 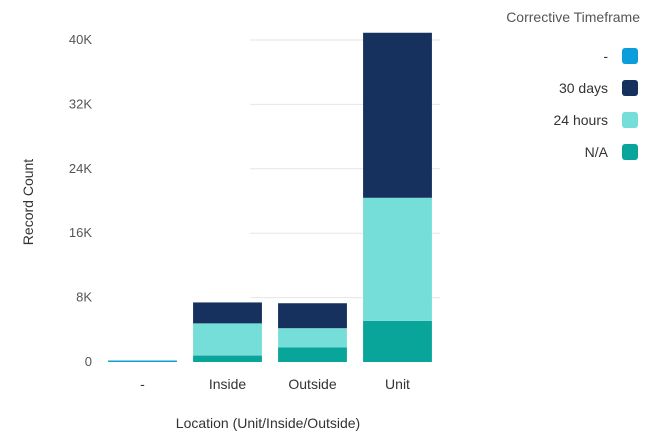 I want to click on y-tick-label: 16K, so click(x=80, y=232).